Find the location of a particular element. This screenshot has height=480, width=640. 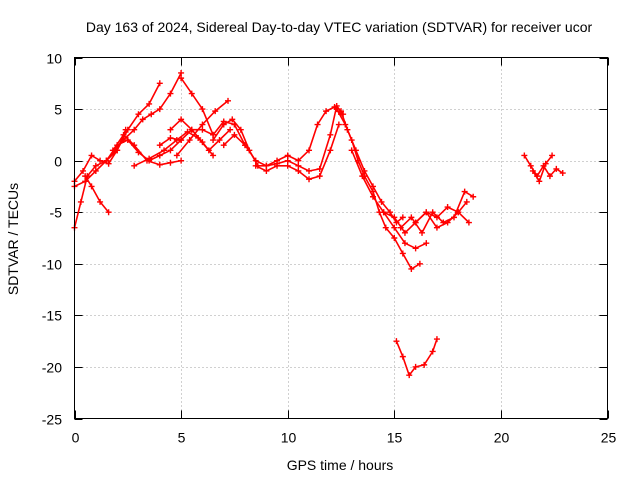

series-t9 is located at coordinates (202, 128).